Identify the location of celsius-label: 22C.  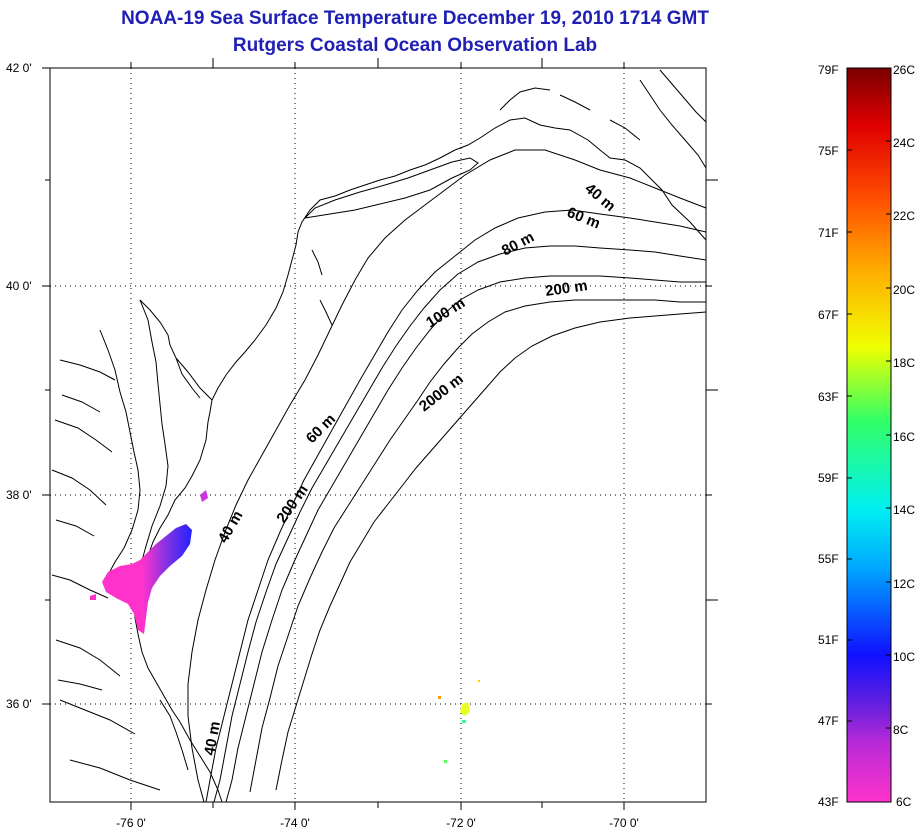
(904, 216).